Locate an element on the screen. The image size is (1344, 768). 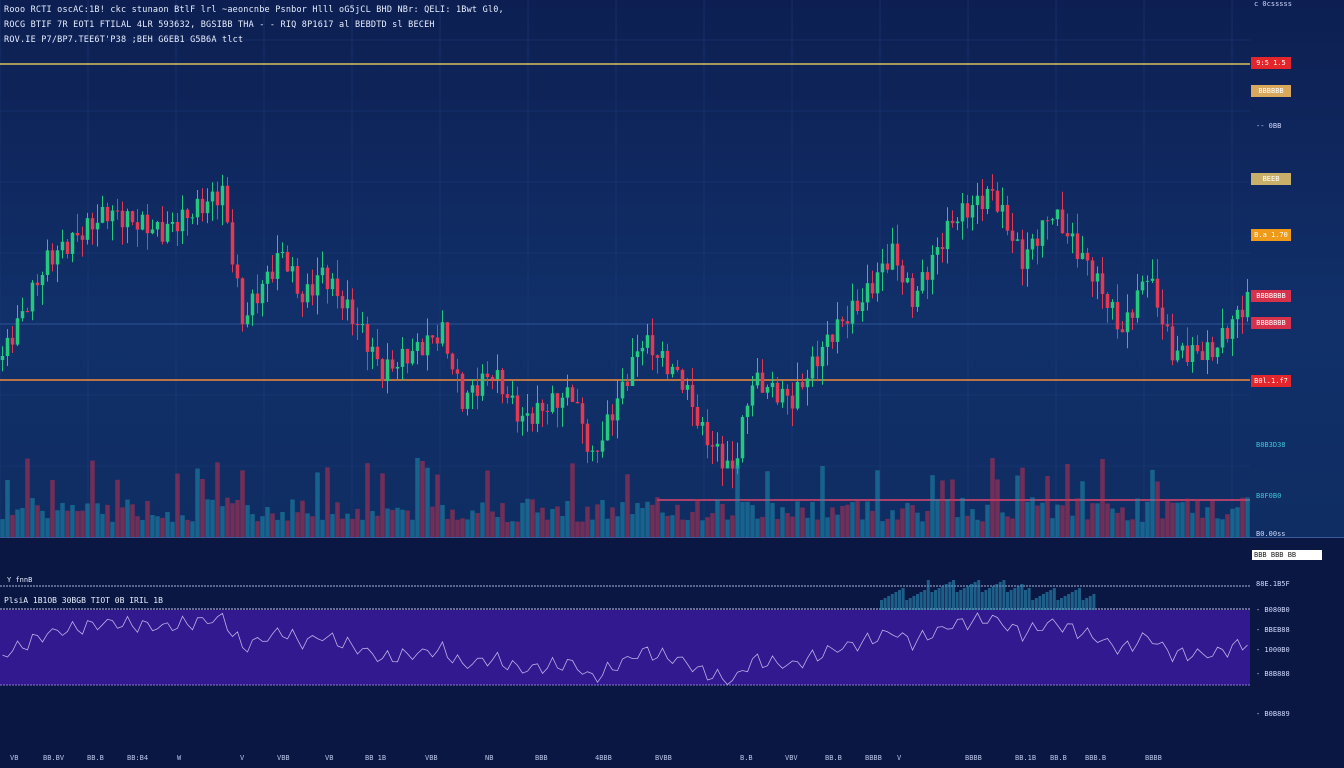
time-axis-label: V is located at coordinates (242, 758).